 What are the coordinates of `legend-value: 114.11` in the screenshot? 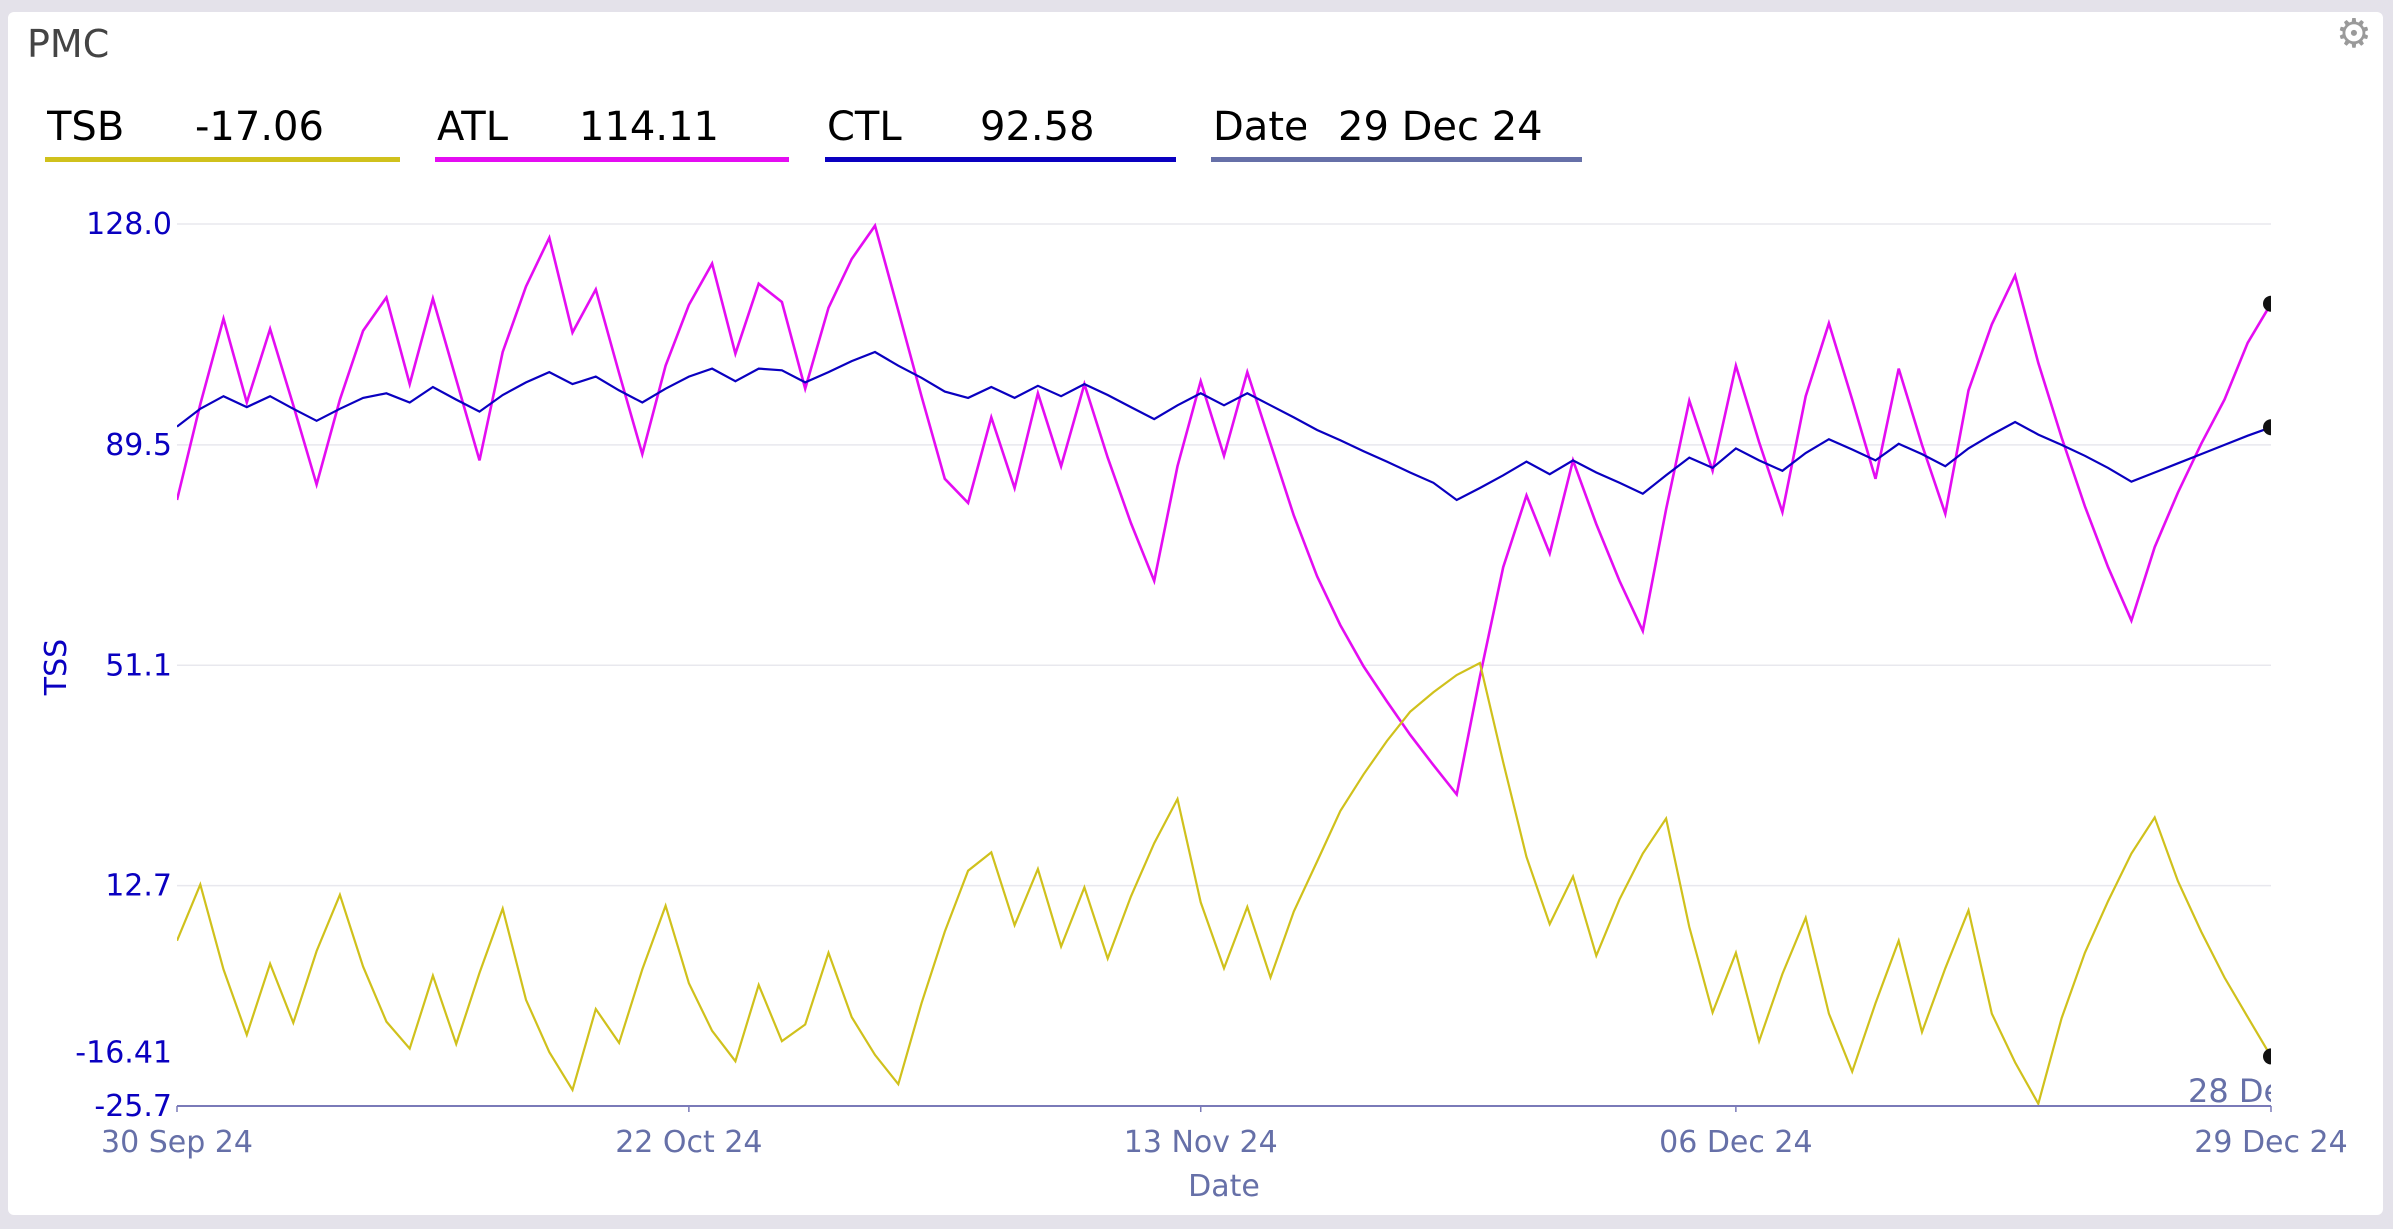 It's located at (649, 127).